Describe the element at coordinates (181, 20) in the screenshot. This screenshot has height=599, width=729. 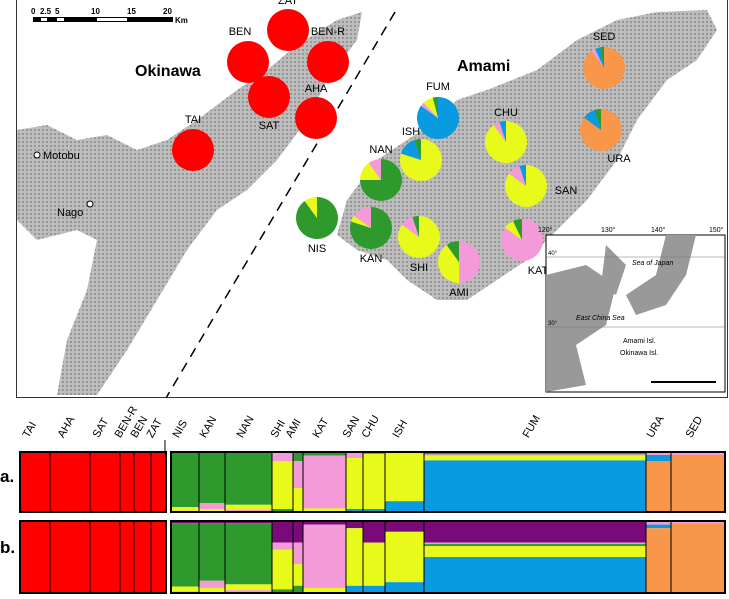
I see `scale-unit: Km` at that location.